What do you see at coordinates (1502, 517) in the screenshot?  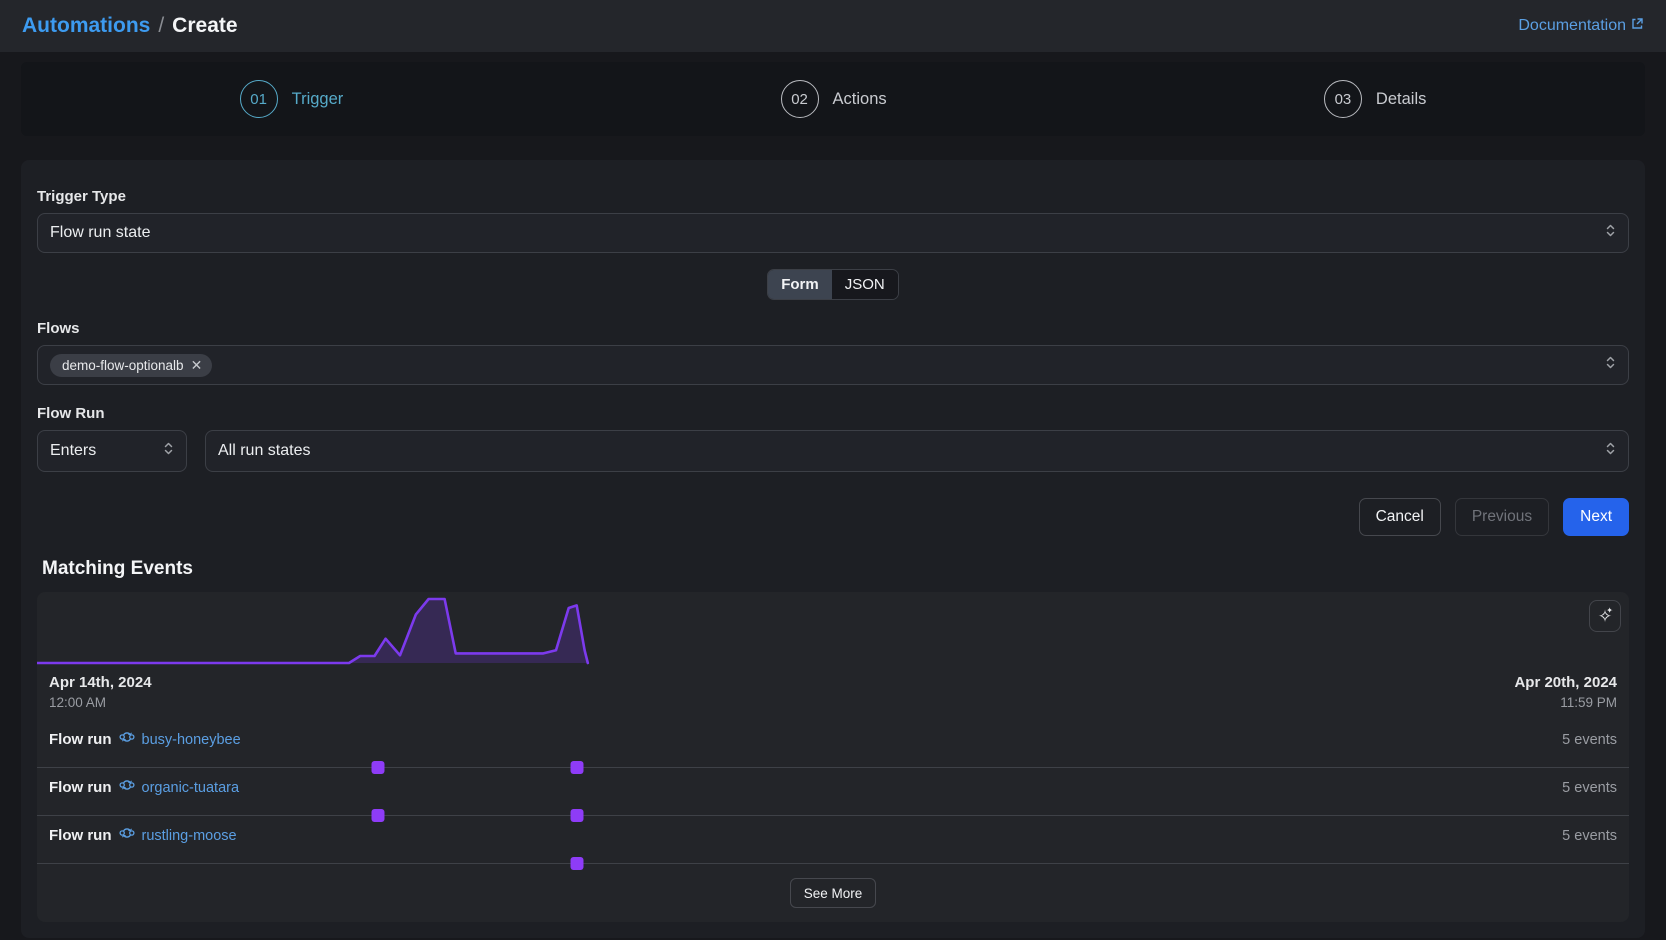 I see `previous-button: Previous` at bounding box center [1502, 517].